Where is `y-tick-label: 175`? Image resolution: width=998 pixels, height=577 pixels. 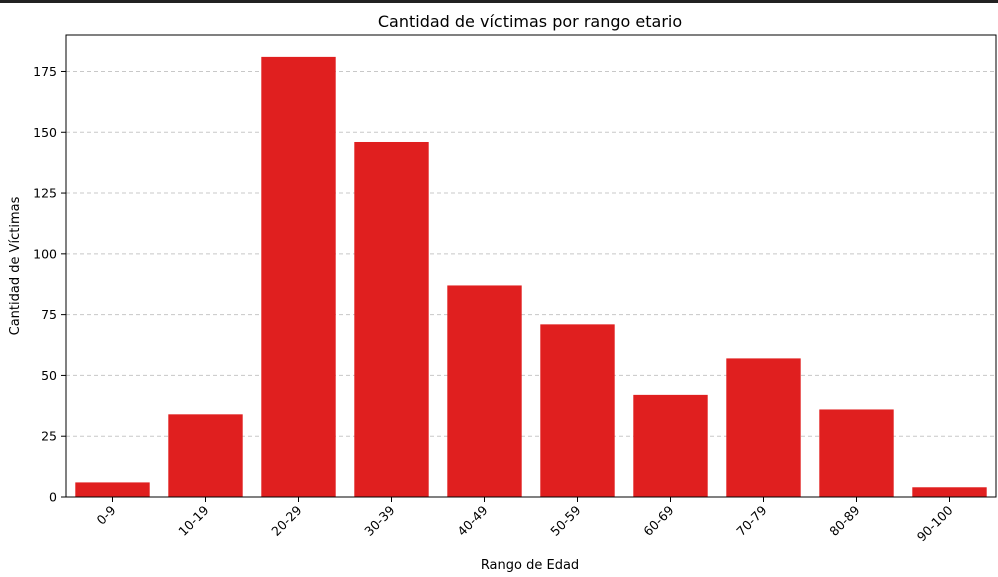 y-tick-label: 175 is located at coordinates (45, 71).